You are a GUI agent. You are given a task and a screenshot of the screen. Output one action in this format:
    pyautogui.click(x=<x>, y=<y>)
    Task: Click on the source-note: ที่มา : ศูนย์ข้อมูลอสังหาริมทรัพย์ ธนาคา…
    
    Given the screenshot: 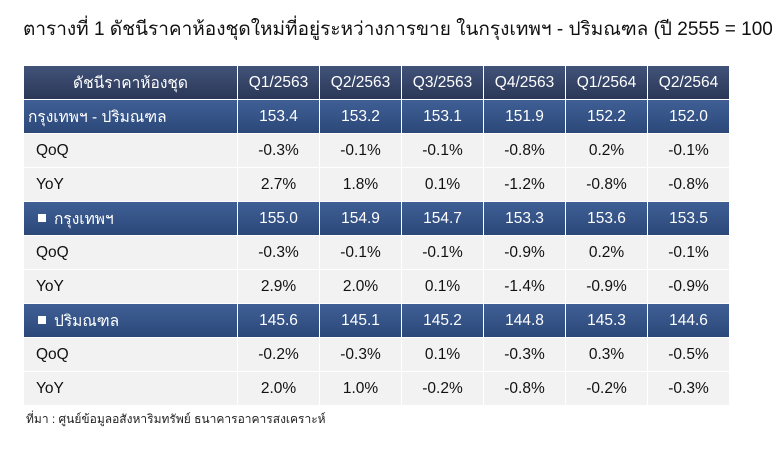 What is the action you would take?
    pyautogui.click(x=176, y=419)
    